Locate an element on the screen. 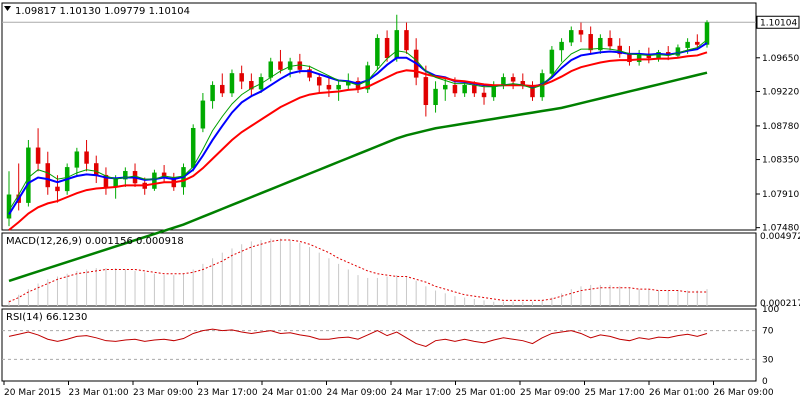 The height and width of the screenshot is (400, 800). macd-axis-label: 0.000217 is located at coordinates (780, 304).